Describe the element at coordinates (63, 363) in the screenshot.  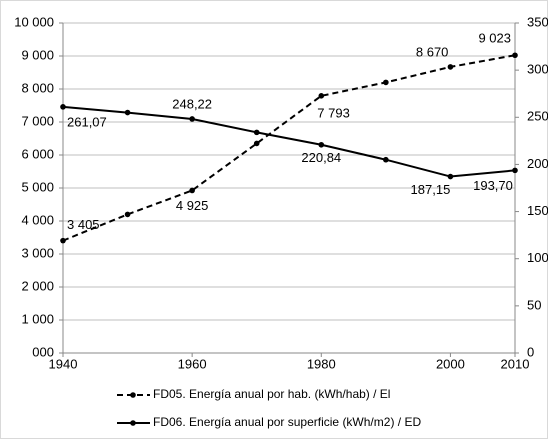
I see `x-tick-label: 1940` at that location.